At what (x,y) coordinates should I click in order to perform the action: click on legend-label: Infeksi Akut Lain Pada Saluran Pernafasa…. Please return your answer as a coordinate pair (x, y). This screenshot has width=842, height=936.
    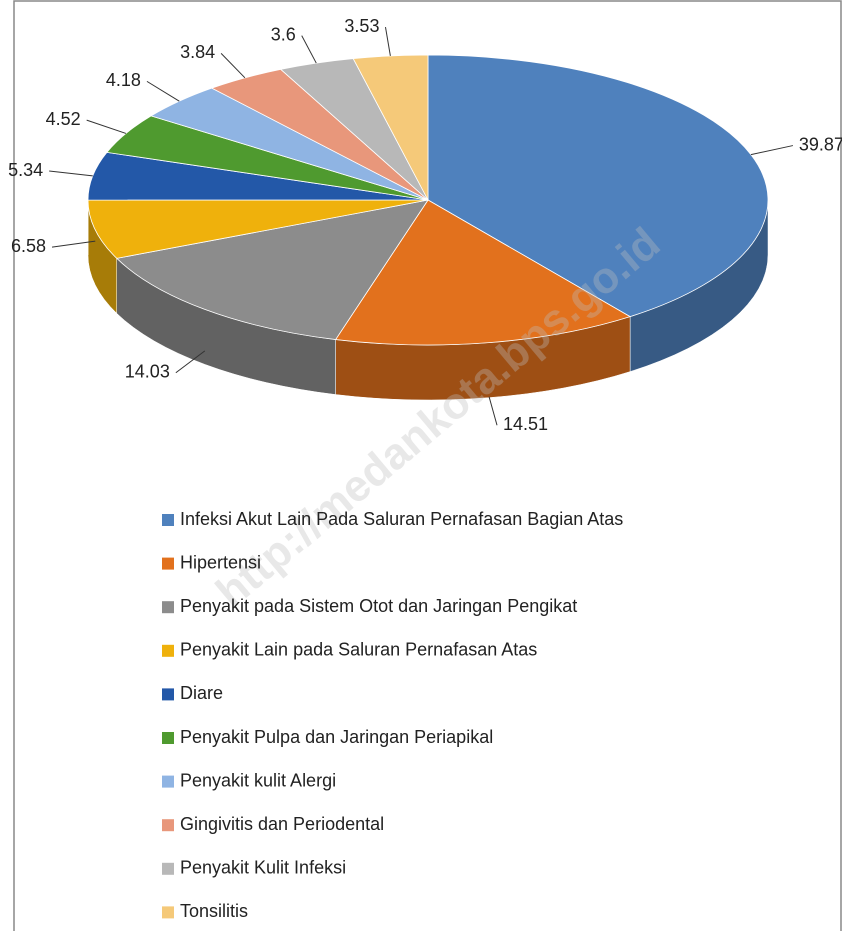
    Looking at the image, I should click on (401, 519).